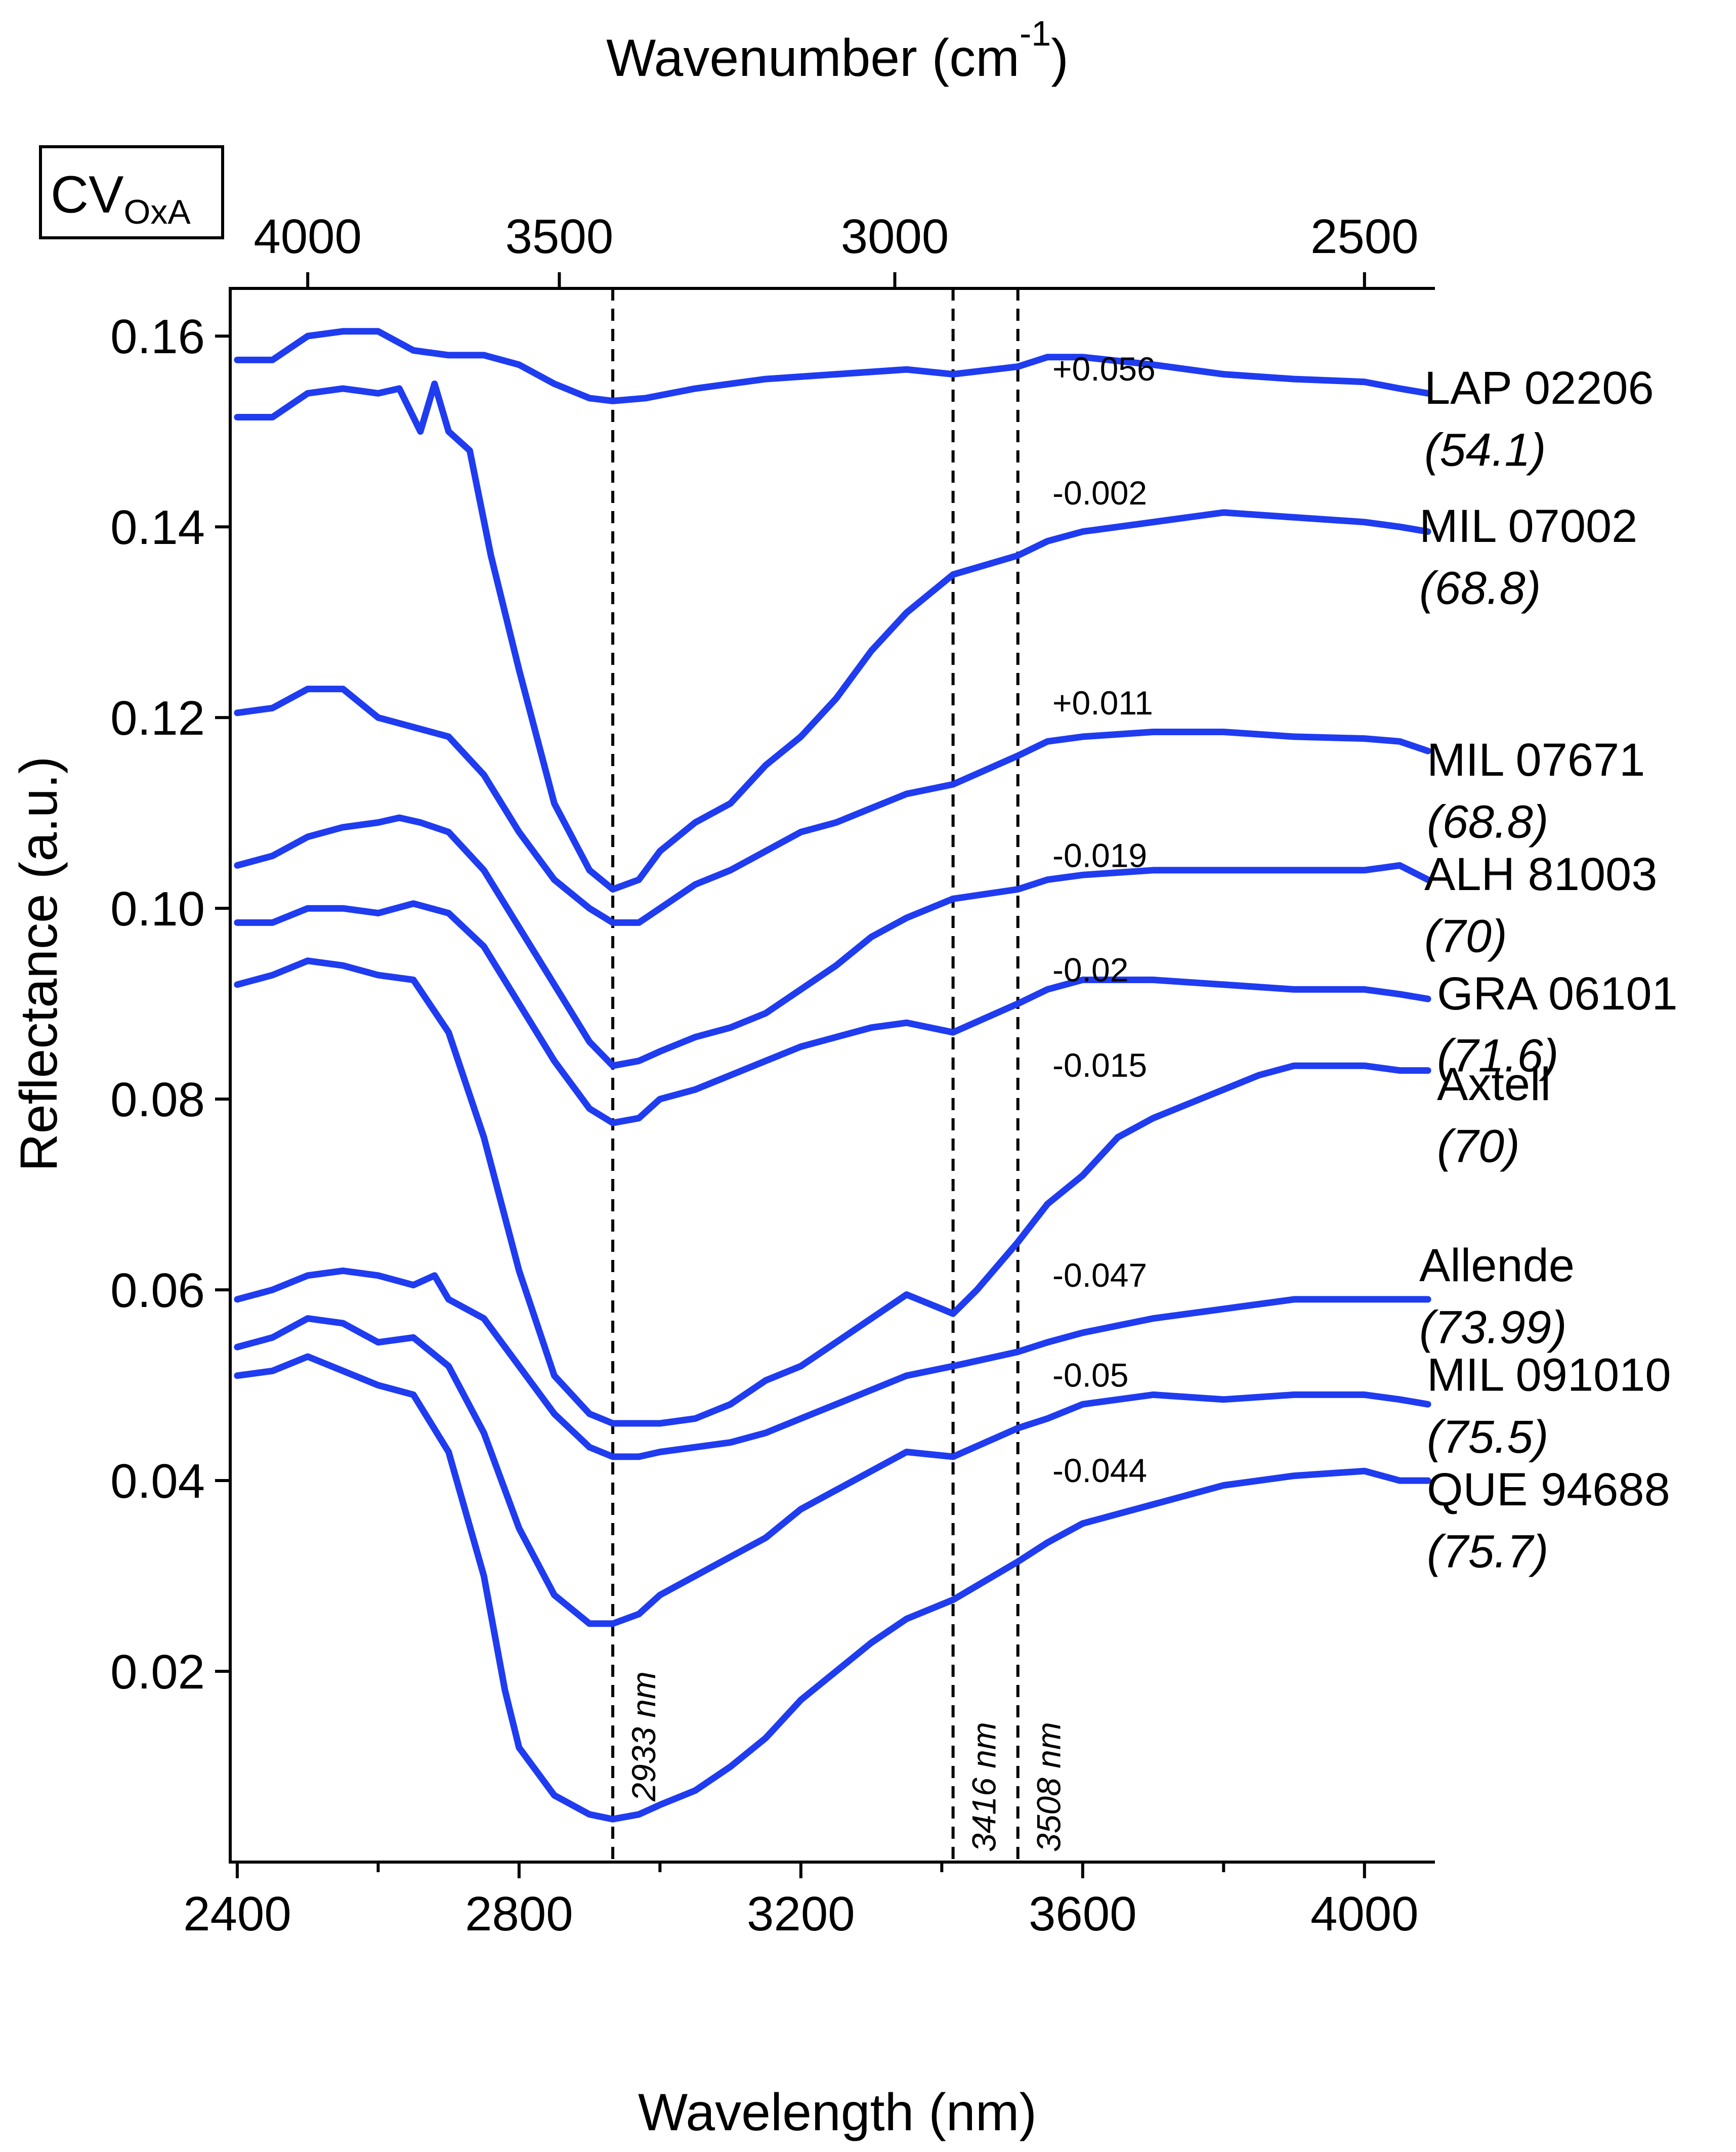 This screenshot has height=2152, width=1736. What do you see at coordinates (1090, 1375) in the screenshot?
I see `series-offset-label: -0.05` at bounding box center [1090, 1375].